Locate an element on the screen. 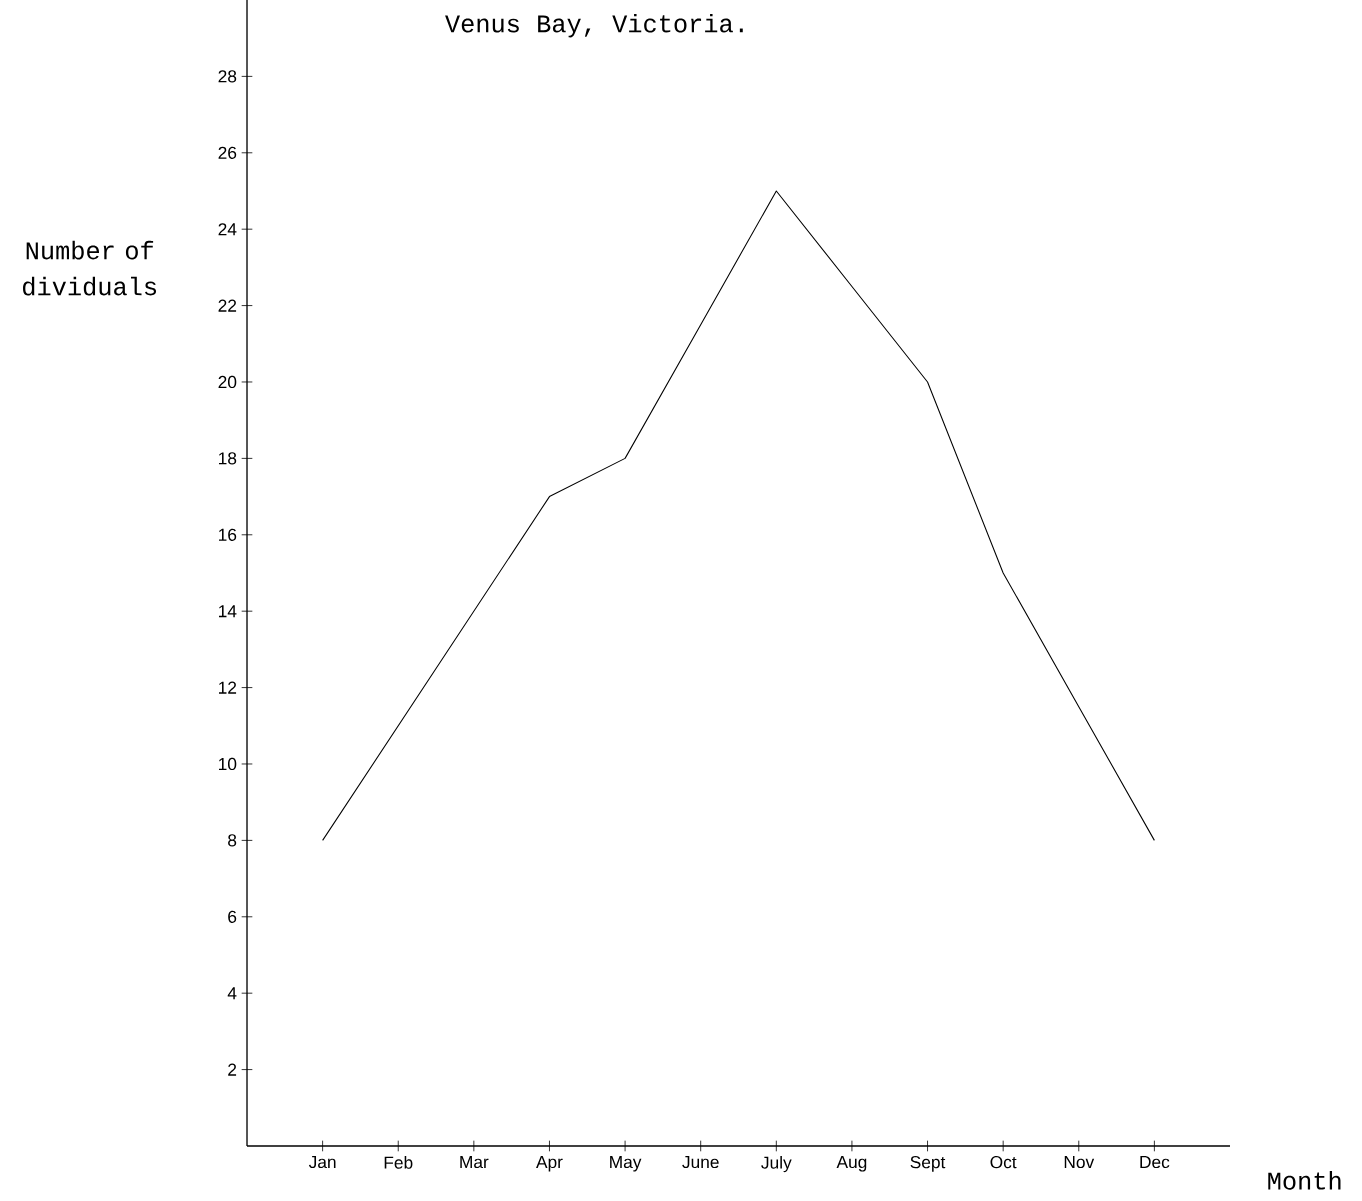 Image resolution: width=1362 pixels, height=1201 pixels. x-tick-label: Jan is located at coordinates (322, 1162).